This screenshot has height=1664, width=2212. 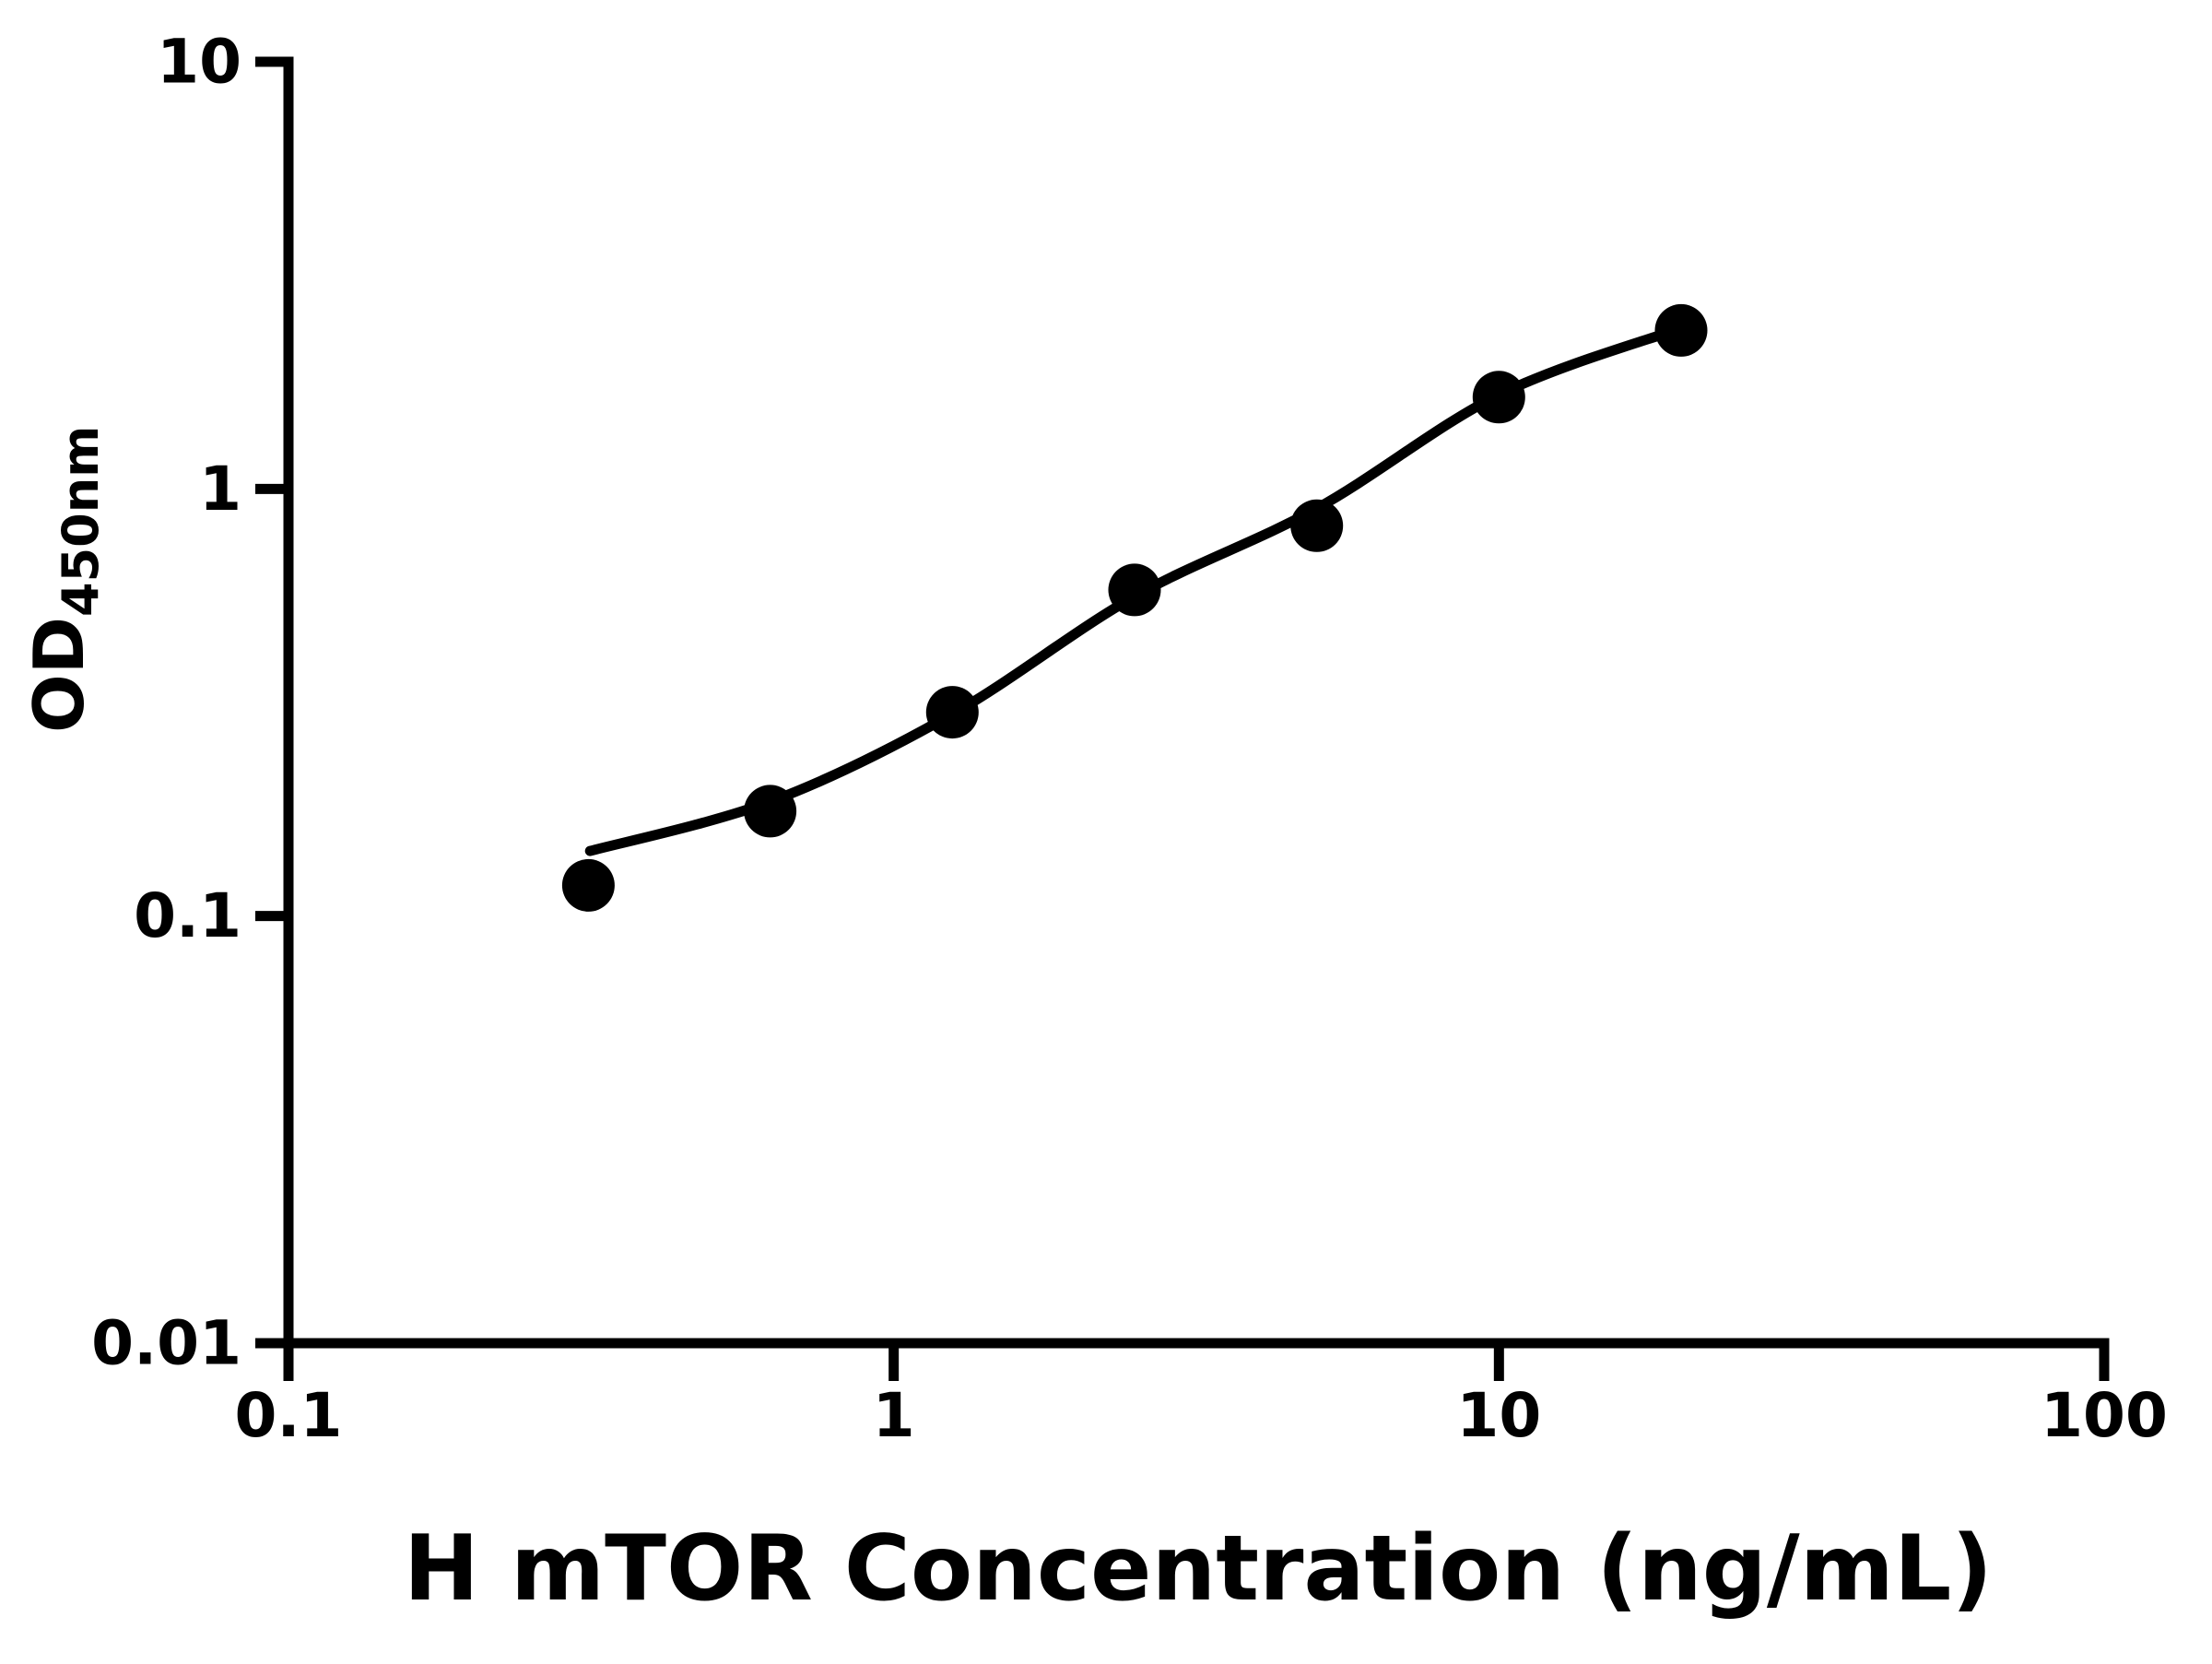 What do you see at coordinates (187, 915) in the screenshot?
I see `y-tick-label-0.1: 0.1` at bounding box center [187, 915].